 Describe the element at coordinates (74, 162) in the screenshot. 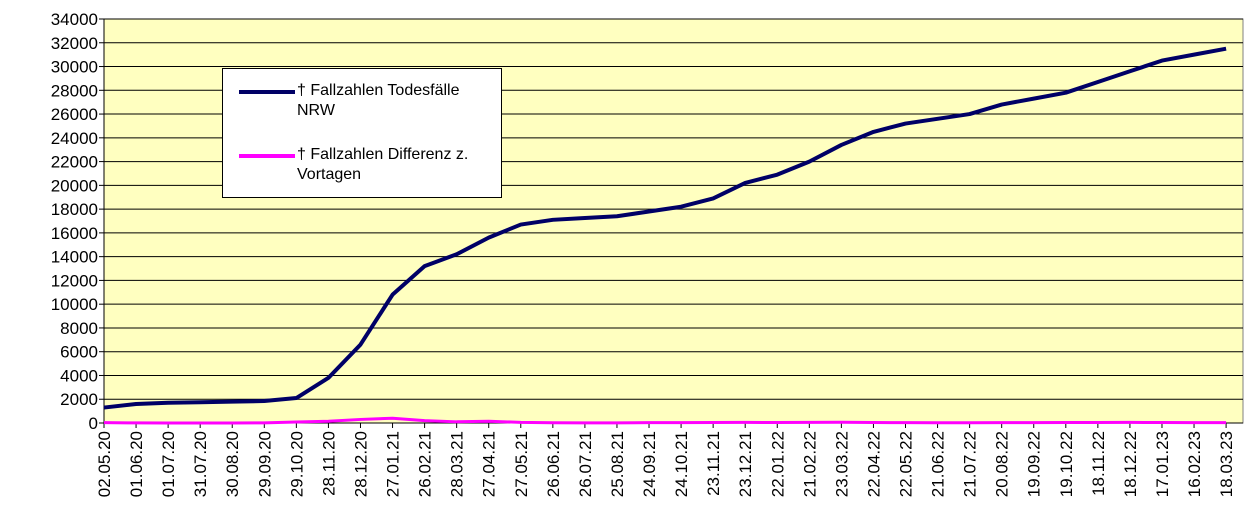

I see `y-tick-label: 22000` at that location.